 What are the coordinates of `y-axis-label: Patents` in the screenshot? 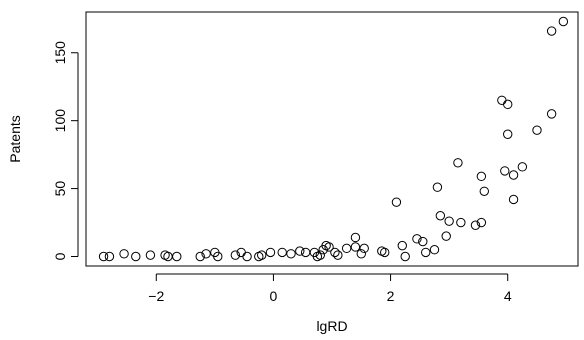 It's located at (15, 138).